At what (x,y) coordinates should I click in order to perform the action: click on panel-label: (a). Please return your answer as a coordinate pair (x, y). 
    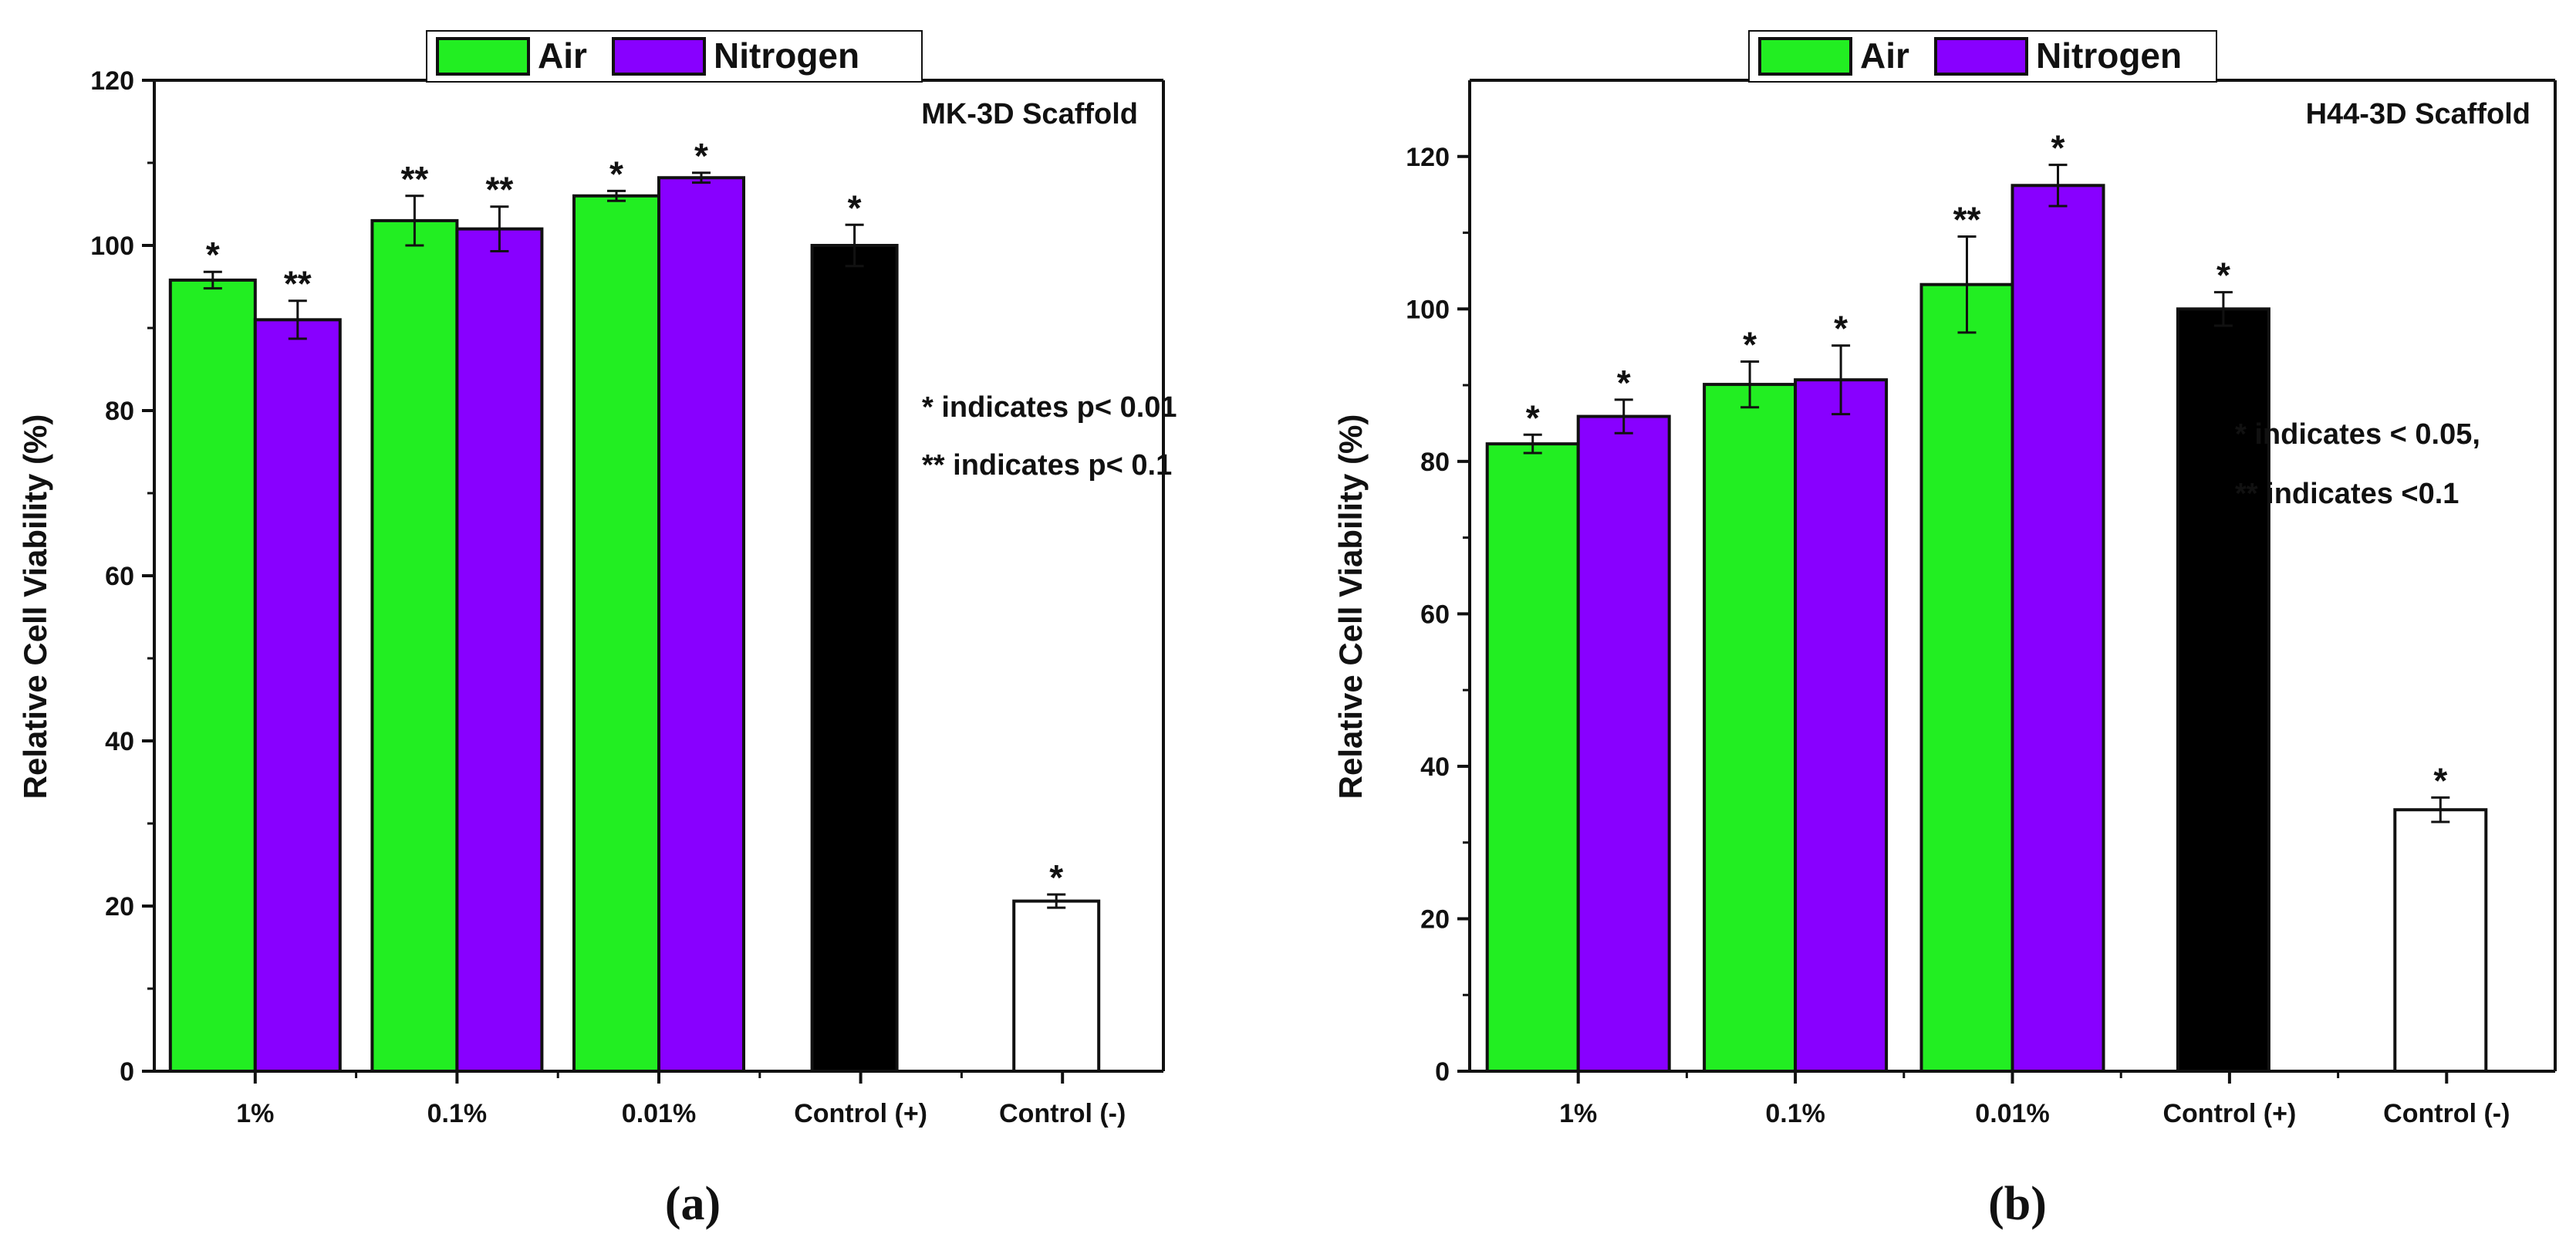
    Looking at the image, I should click on (693, 1204).